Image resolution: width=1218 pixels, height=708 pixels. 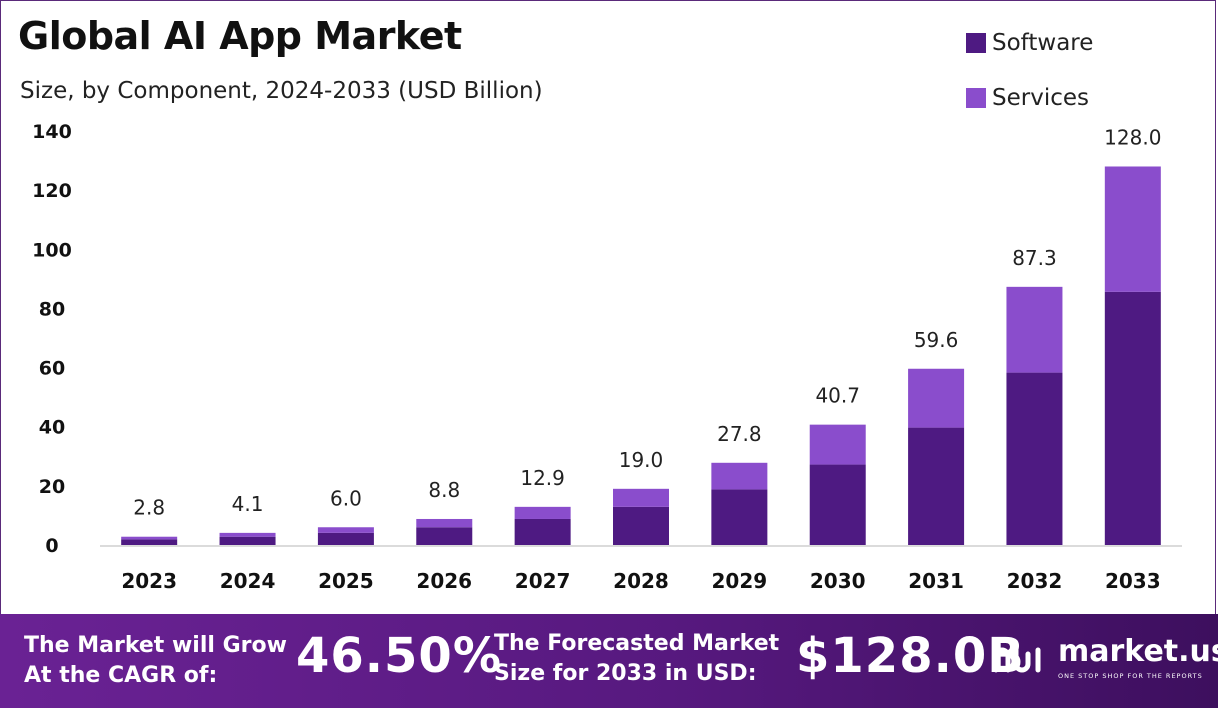 I want to click on x-tick-label-2032: 2032, so click(x=1035, y=581).